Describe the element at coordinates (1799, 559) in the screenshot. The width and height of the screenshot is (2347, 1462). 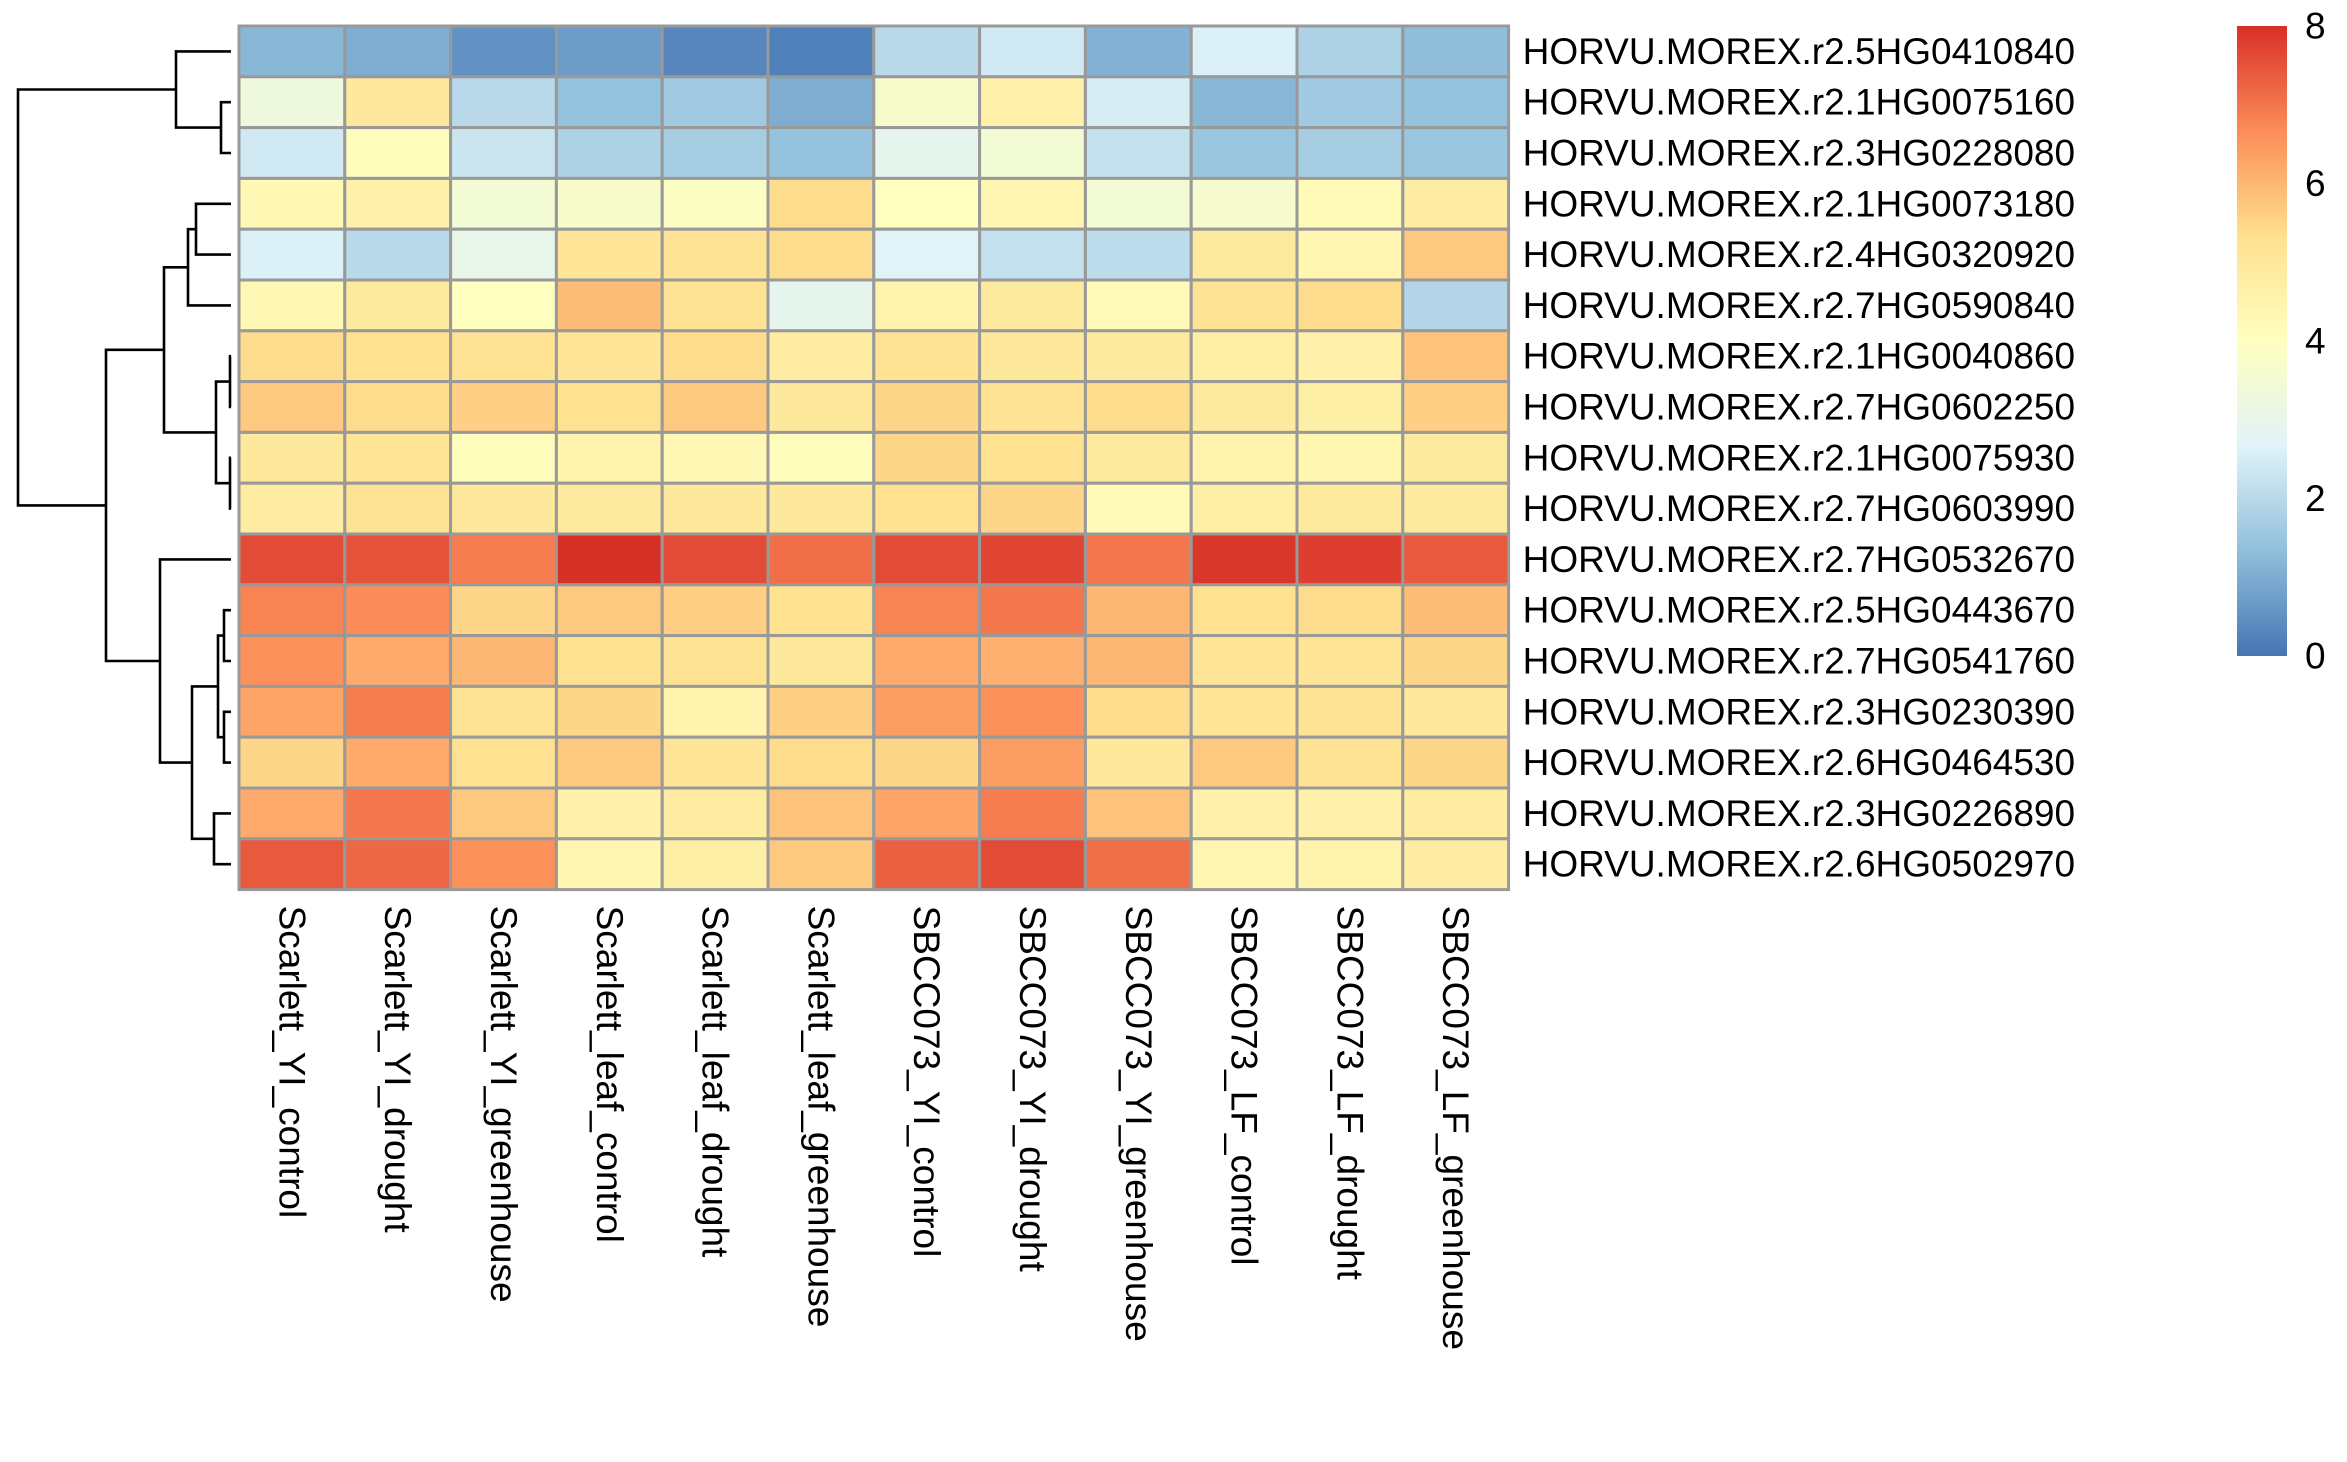
I see `row-label: HORVU.MOREX.r2.7HG0532670` at that location.